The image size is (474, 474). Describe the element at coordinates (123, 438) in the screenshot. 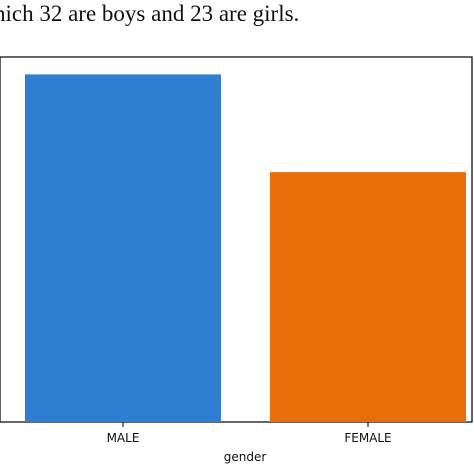

I see `x-tick-label-male: MALE` at that location.